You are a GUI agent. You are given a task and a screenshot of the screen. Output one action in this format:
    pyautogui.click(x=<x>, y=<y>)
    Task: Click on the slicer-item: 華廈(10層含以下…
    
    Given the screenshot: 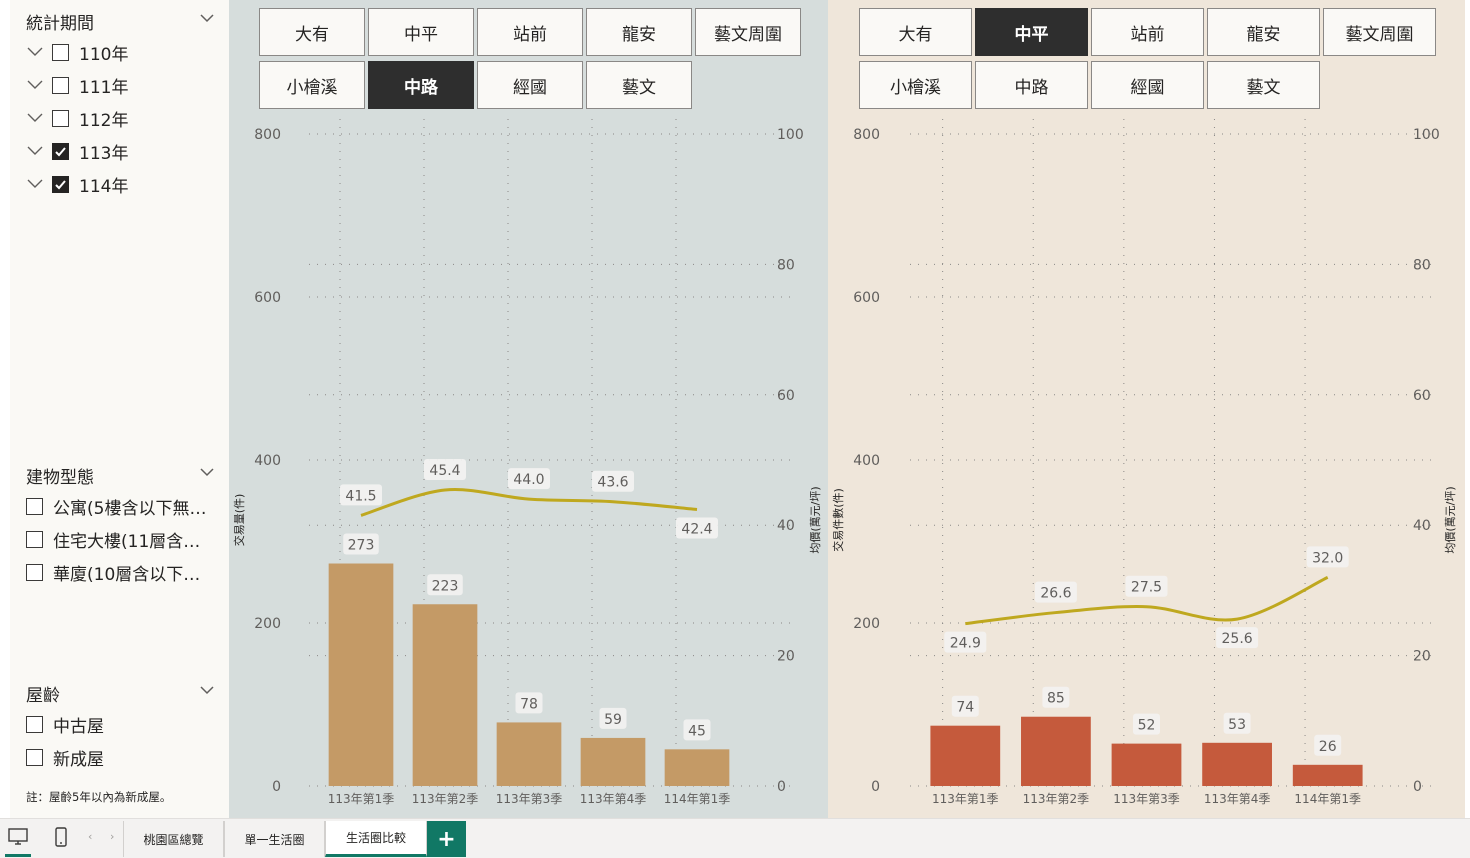 What is the action you would take?
    pyautogui.click(x=124, y=572)
    